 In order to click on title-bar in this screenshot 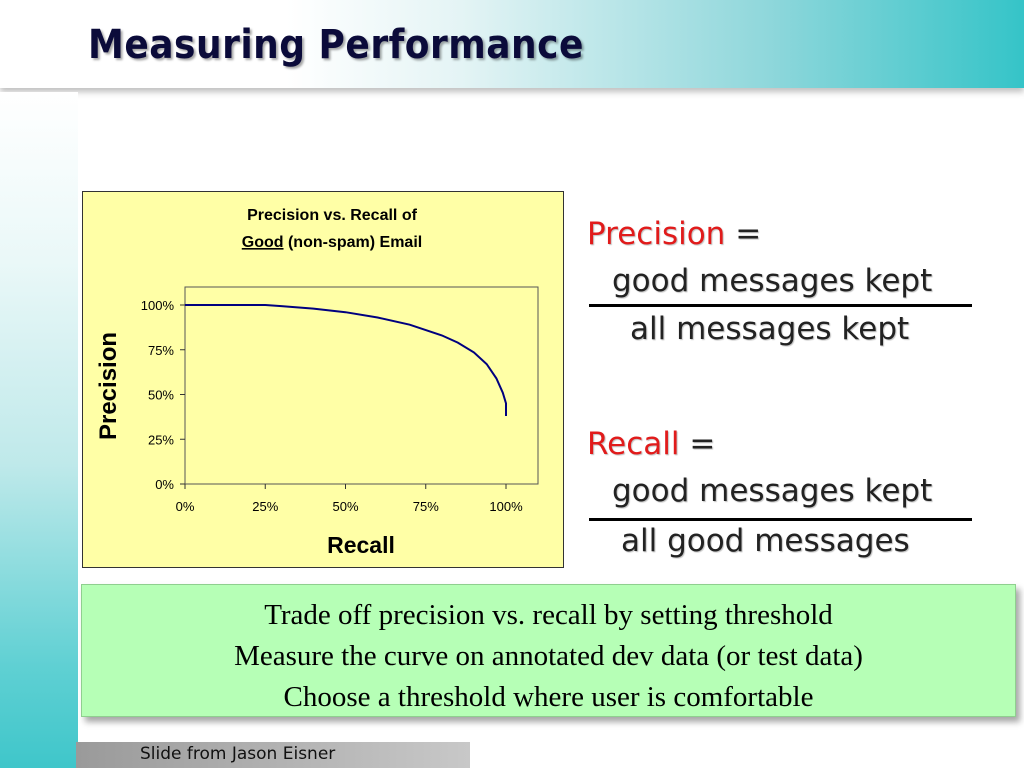, I will do `click(512, 44)`.